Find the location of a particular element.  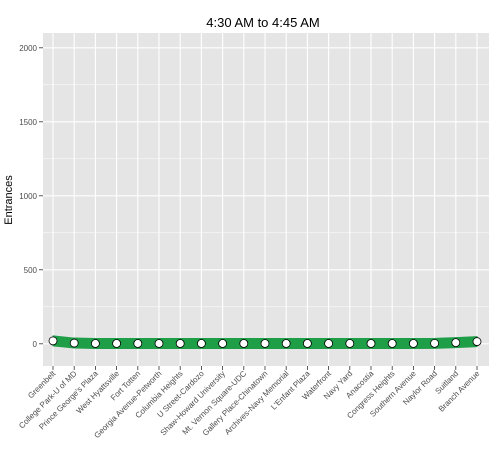

y-tick-label: 500 is located at coordinates (31, 270).